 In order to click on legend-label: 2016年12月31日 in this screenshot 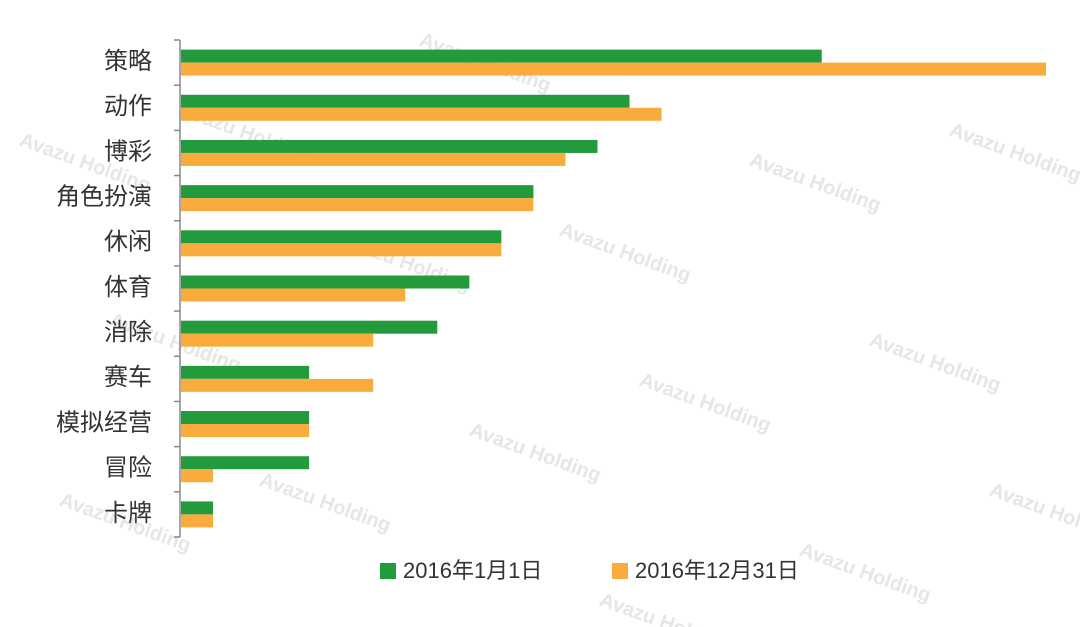, I will do `click(717, 570)`.